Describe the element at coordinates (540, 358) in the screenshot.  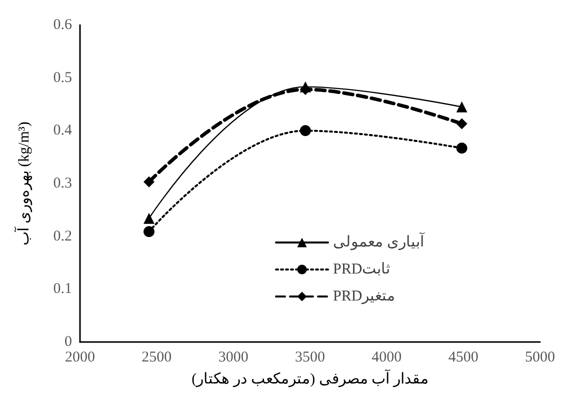
I see `x-tick-label: 5000` at that location.